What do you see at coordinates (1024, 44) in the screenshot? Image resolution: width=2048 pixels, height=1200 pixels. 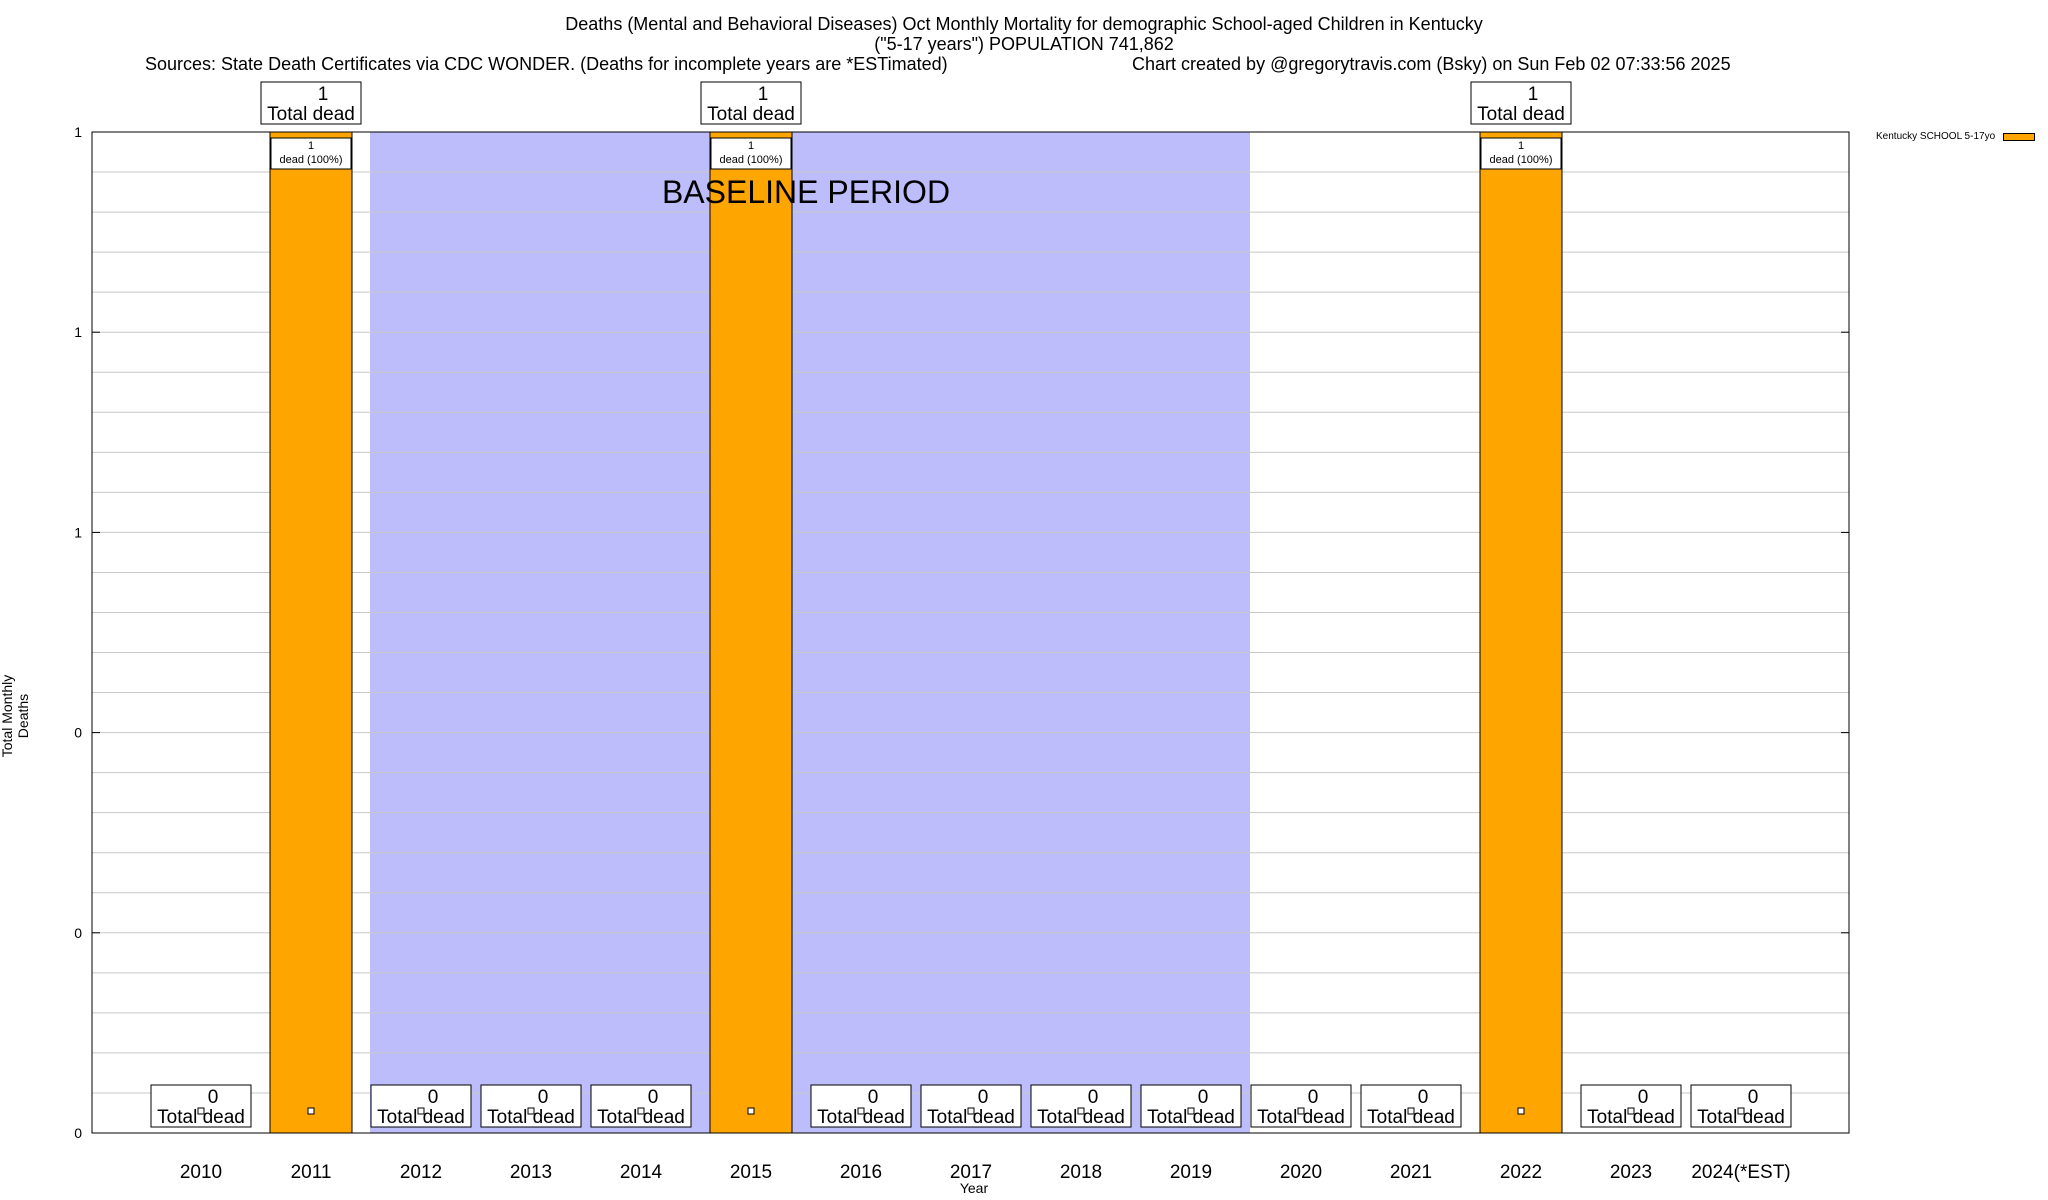 I see `chart-subtitle: ("5-17 years") POPULATION 741,862` at bounding box center [1024, 44].